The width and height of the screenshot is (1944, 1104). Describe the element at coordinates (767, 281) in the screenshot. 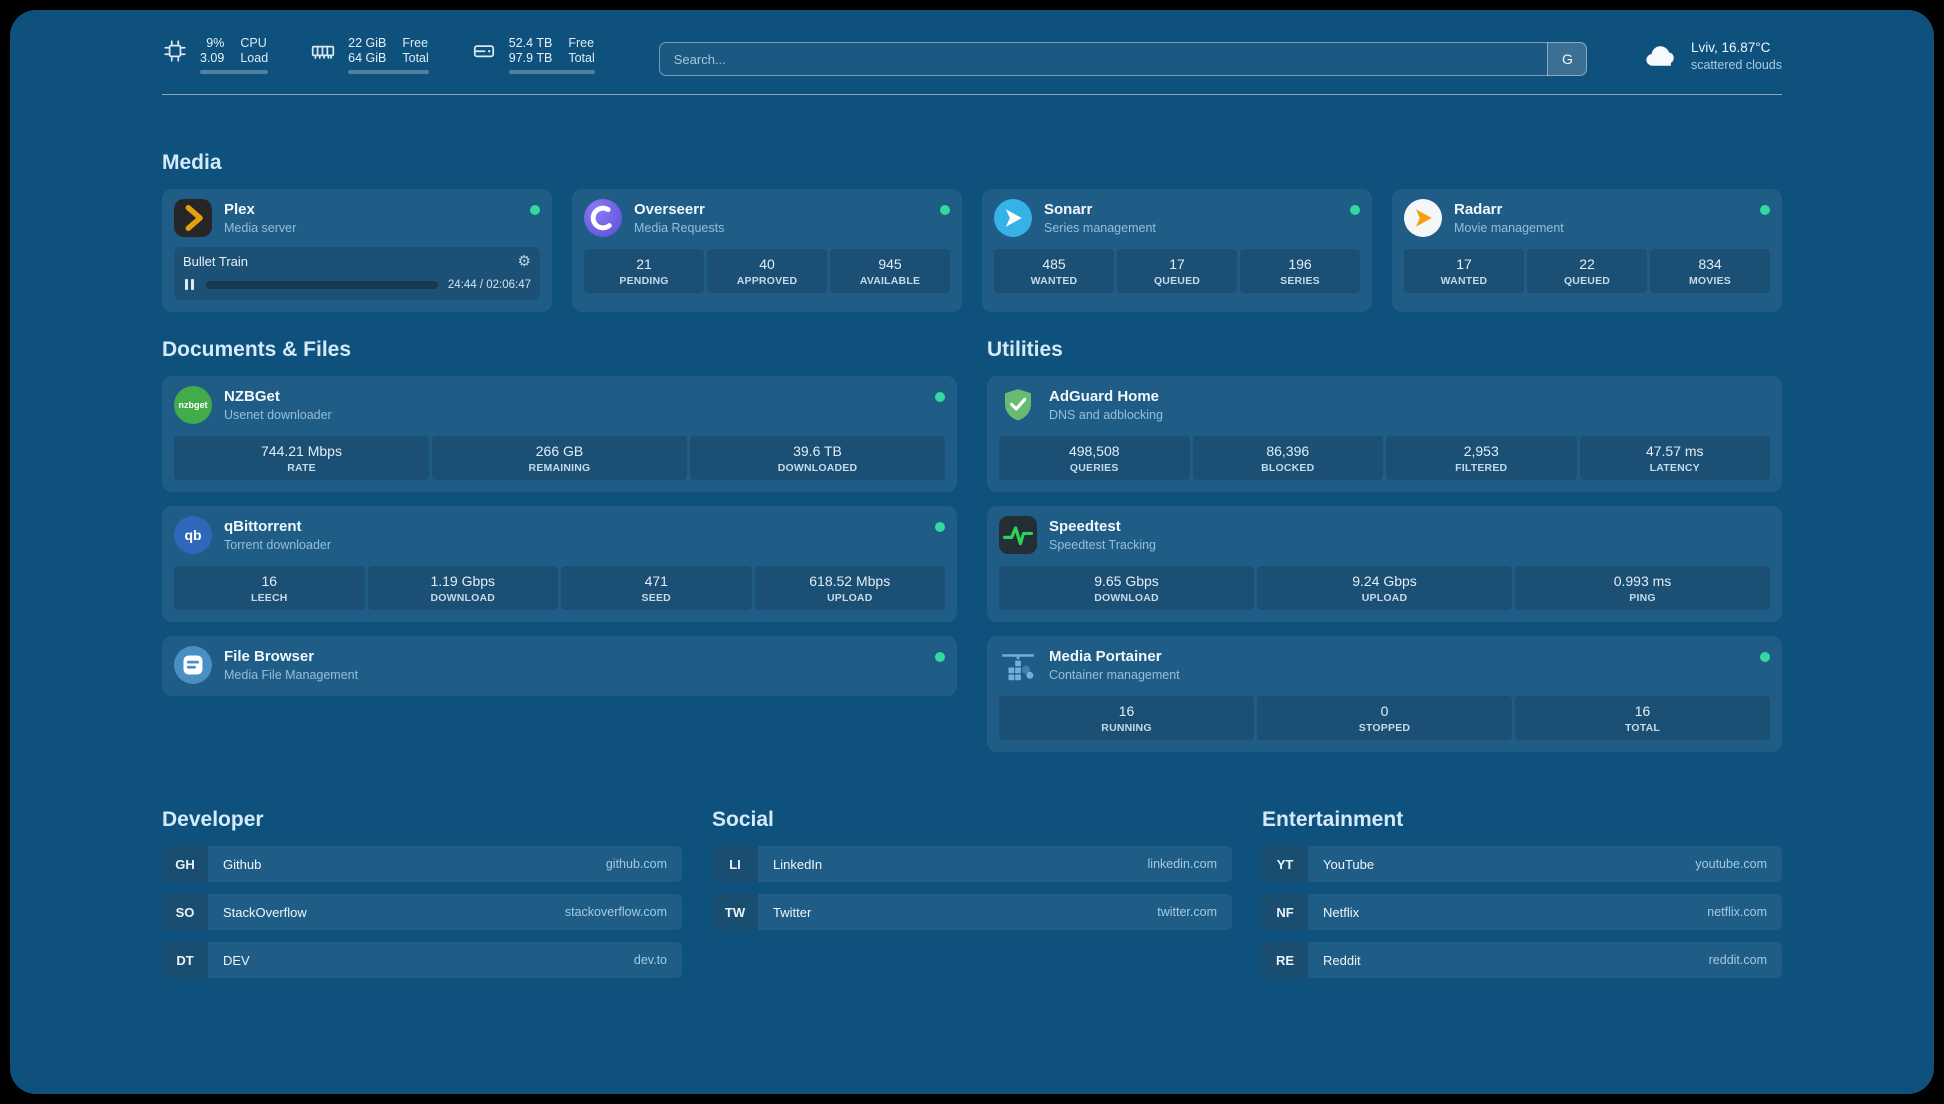

I see `stat-label: APPROVED` at that location.